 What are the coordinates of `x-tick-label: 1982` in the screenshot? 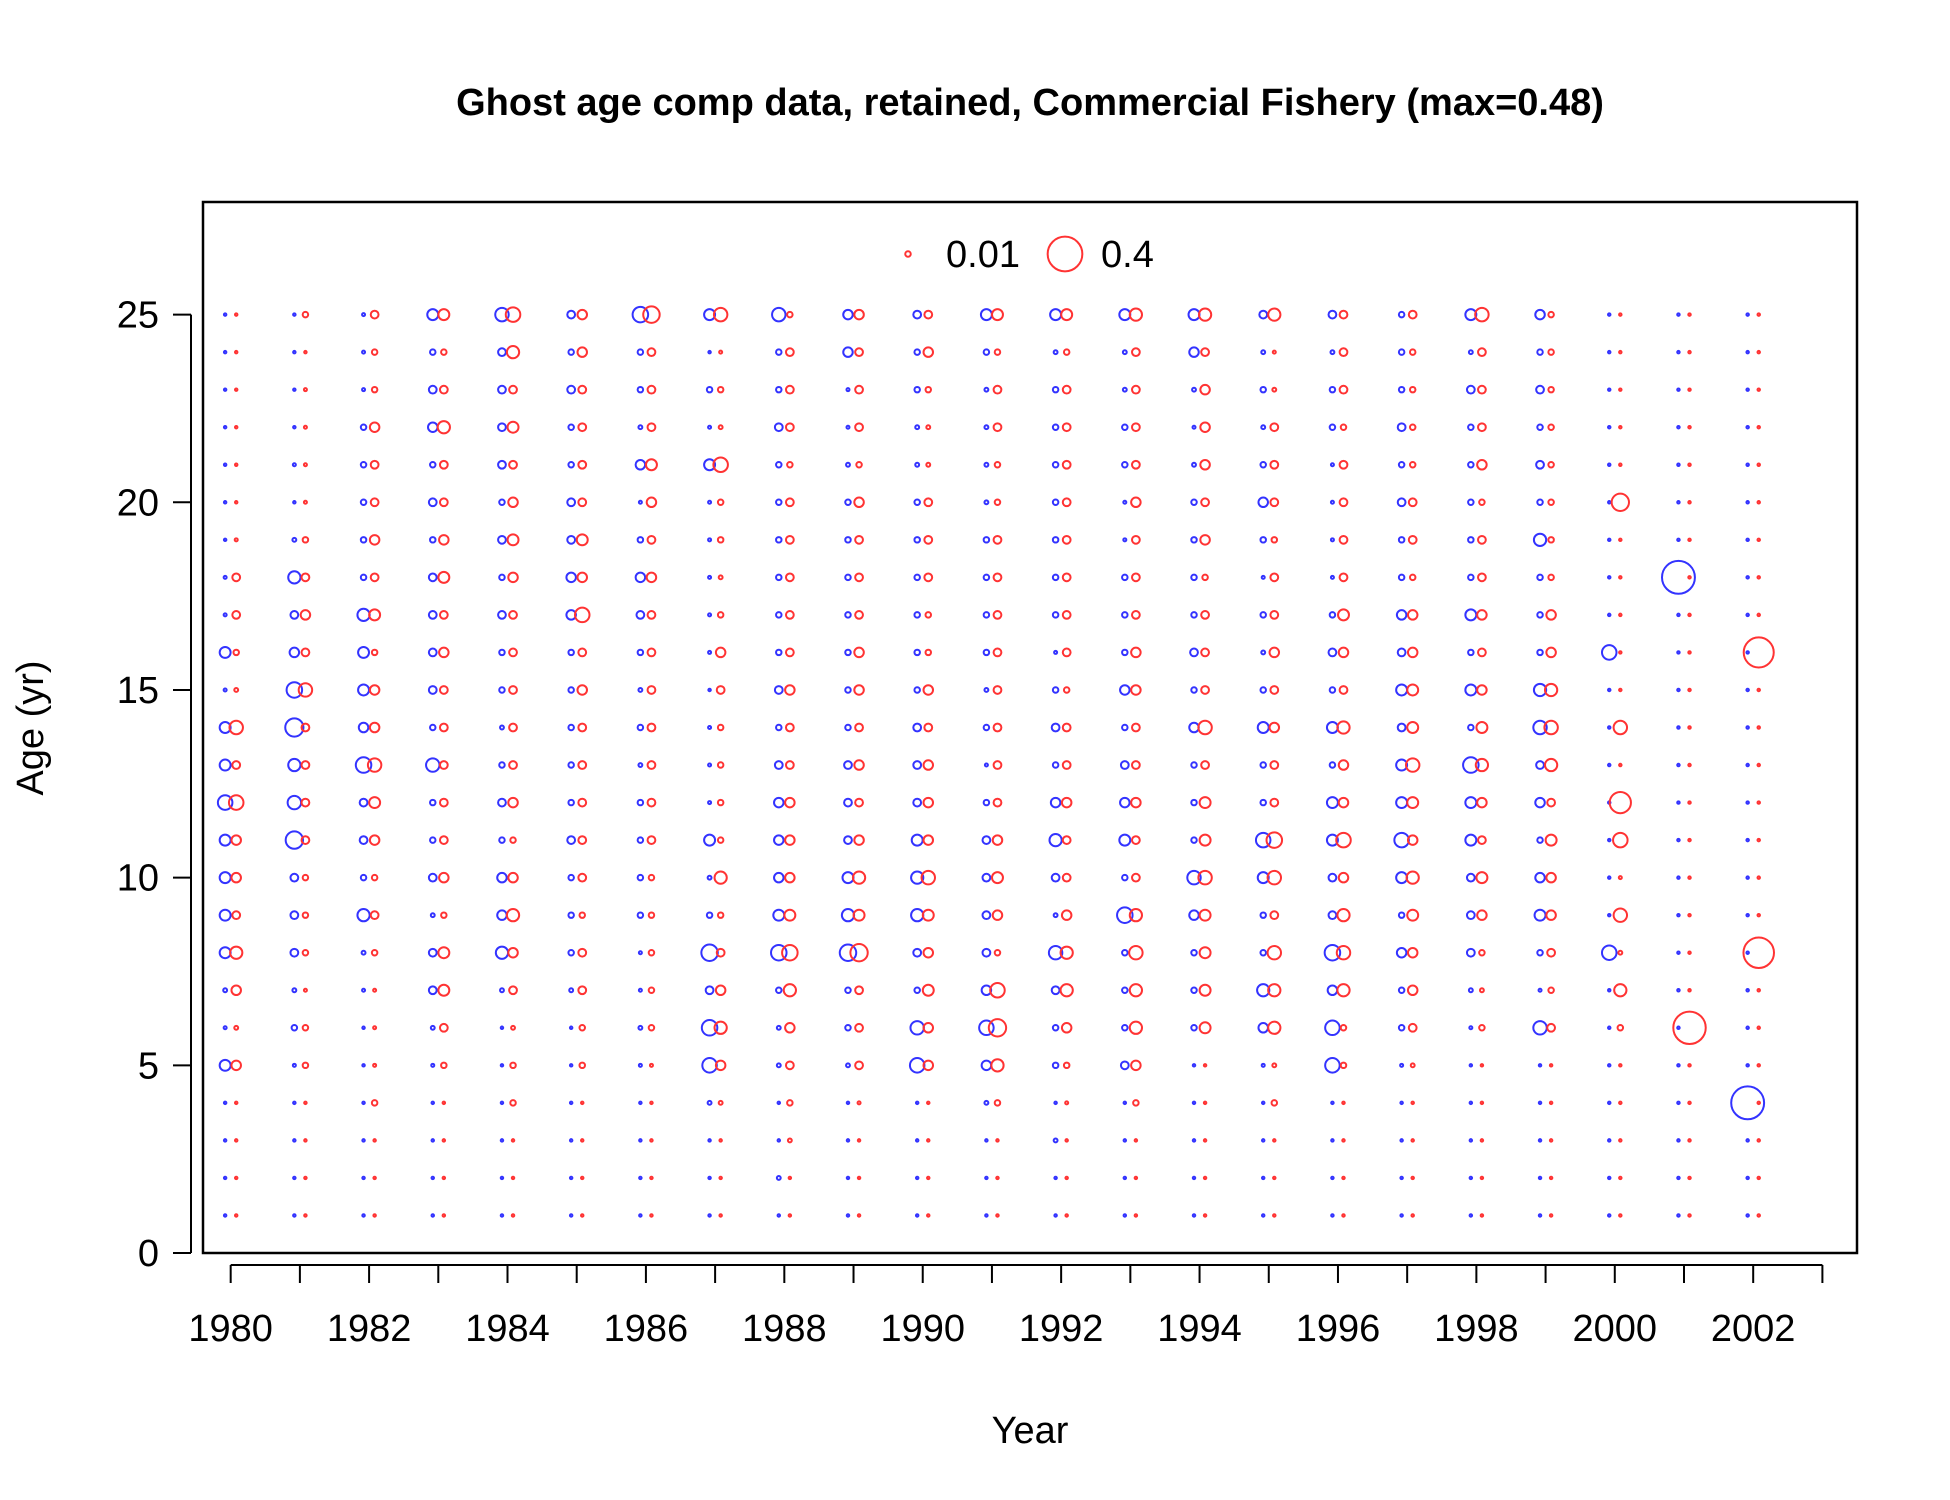 It's located at (369, 1329).